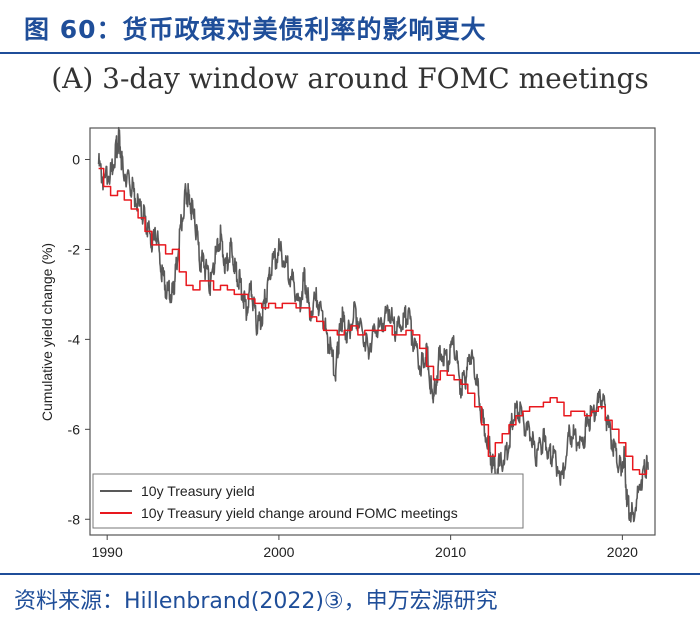 This screenshot has height=623, width=700. I want to click on chart-title: (A) 3-day window around FOMC meetings, so click(350, 78).